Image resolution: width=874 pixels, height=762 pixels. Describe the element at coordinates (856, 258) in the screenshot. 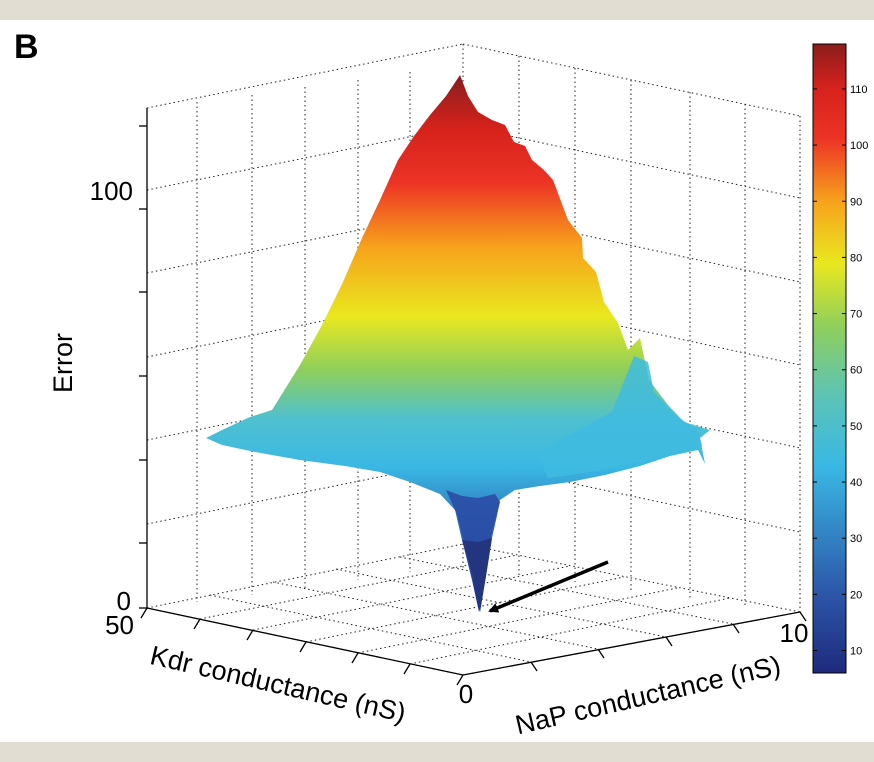

I see `colorbar-tick-label: 80` at that location.